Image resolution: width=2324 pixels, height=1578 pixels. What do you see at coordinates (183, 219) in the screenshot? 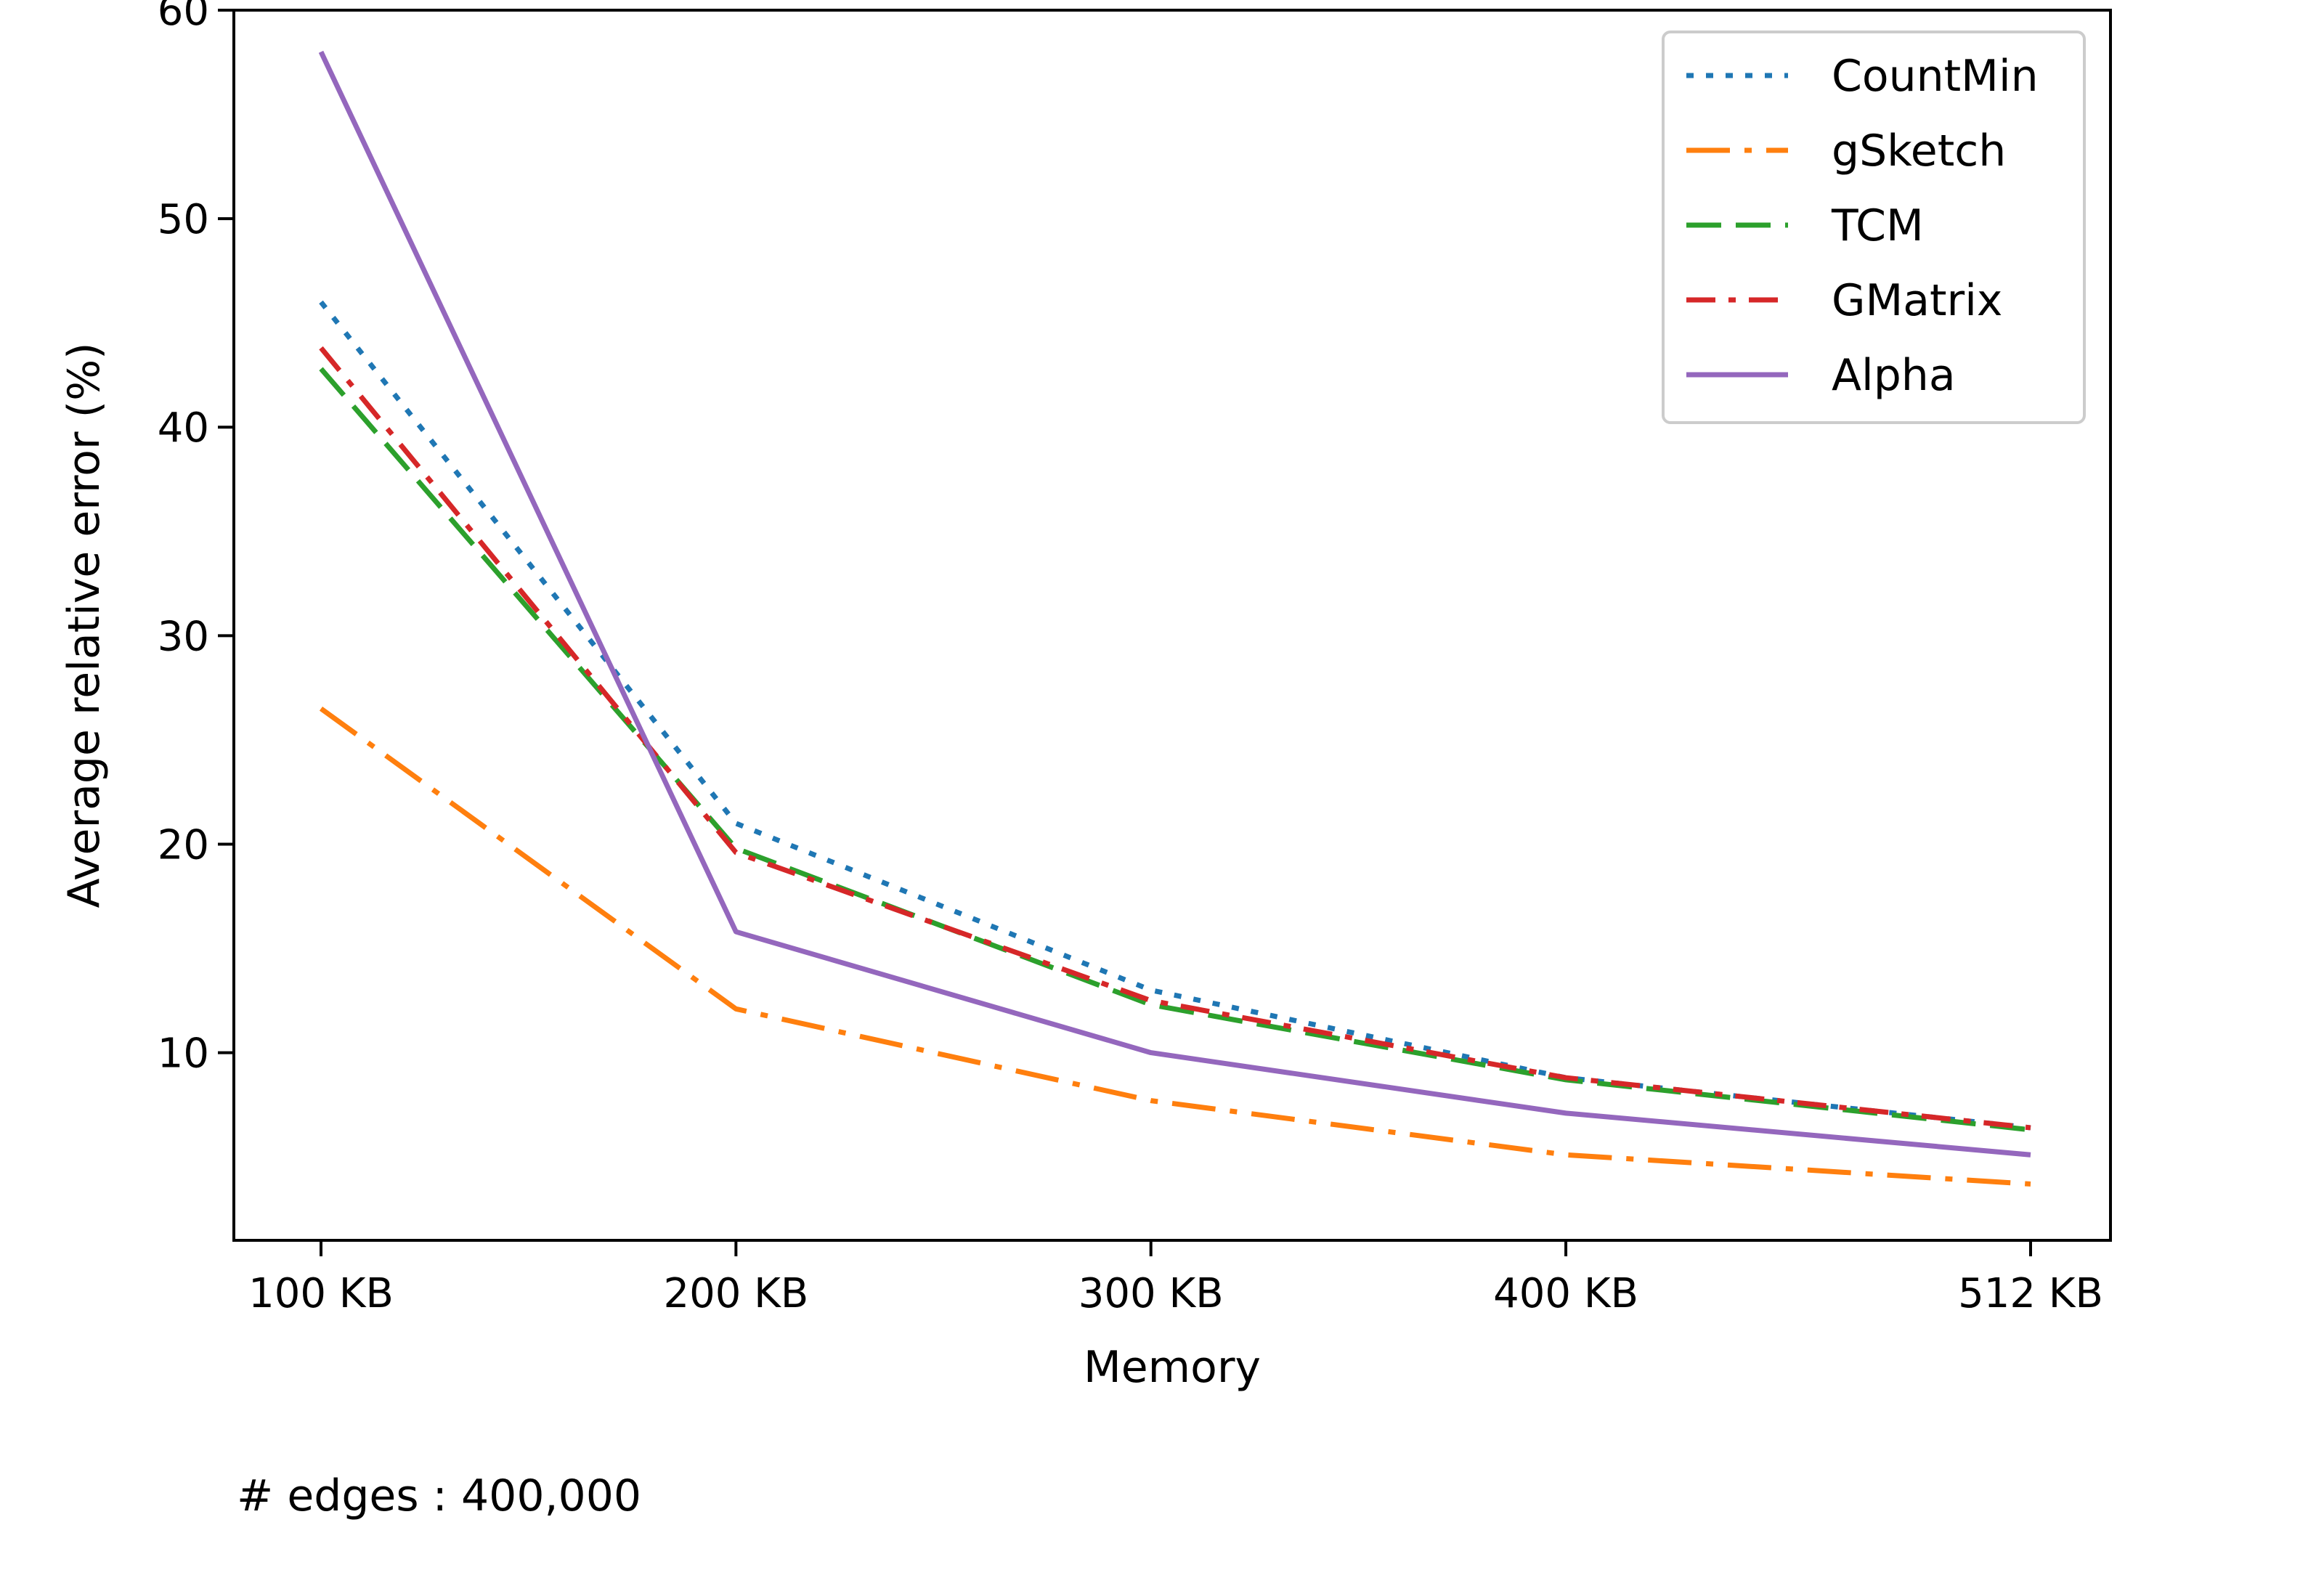
I see `y-tick-label: 50` at bounding box center [183, 219].